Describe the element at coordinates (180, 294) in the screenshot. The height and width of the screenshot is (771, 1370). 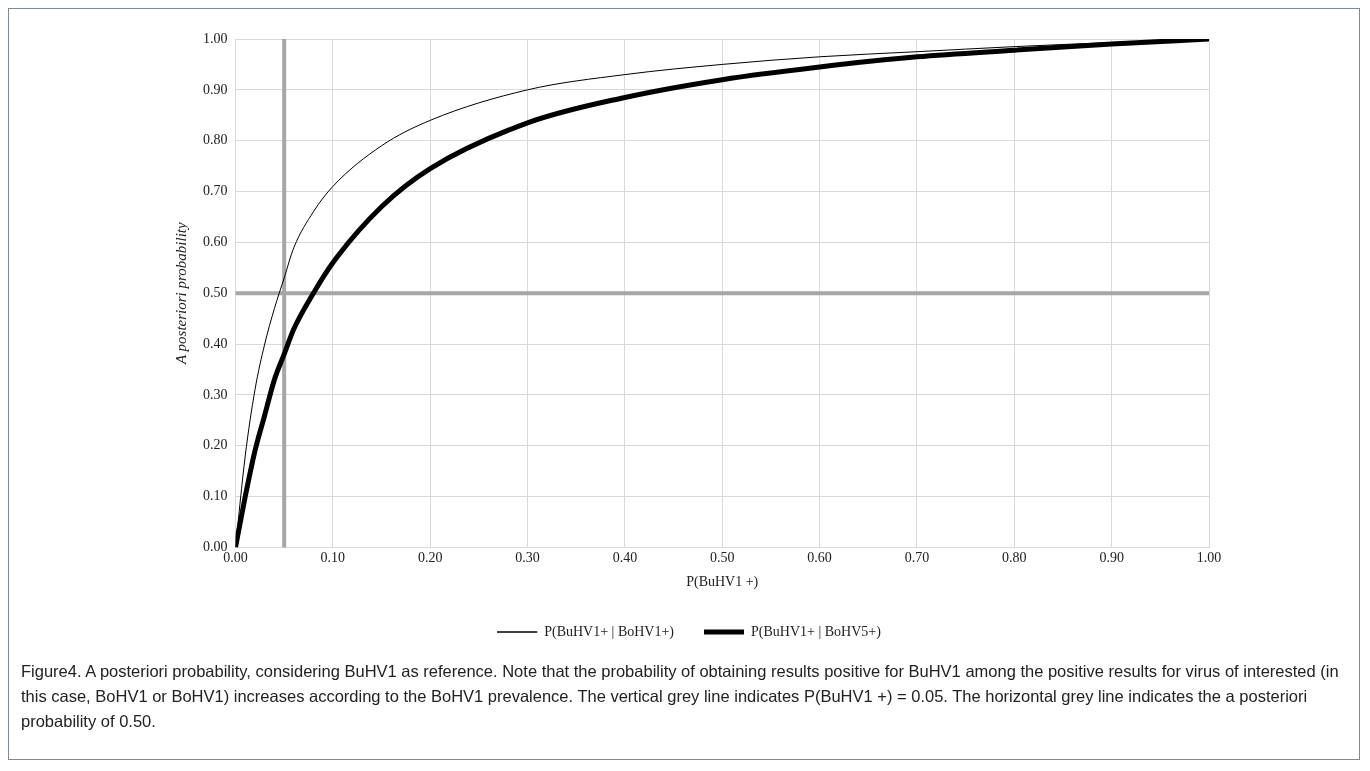
I see `y-axis-title: A posteriori probability` at that location.